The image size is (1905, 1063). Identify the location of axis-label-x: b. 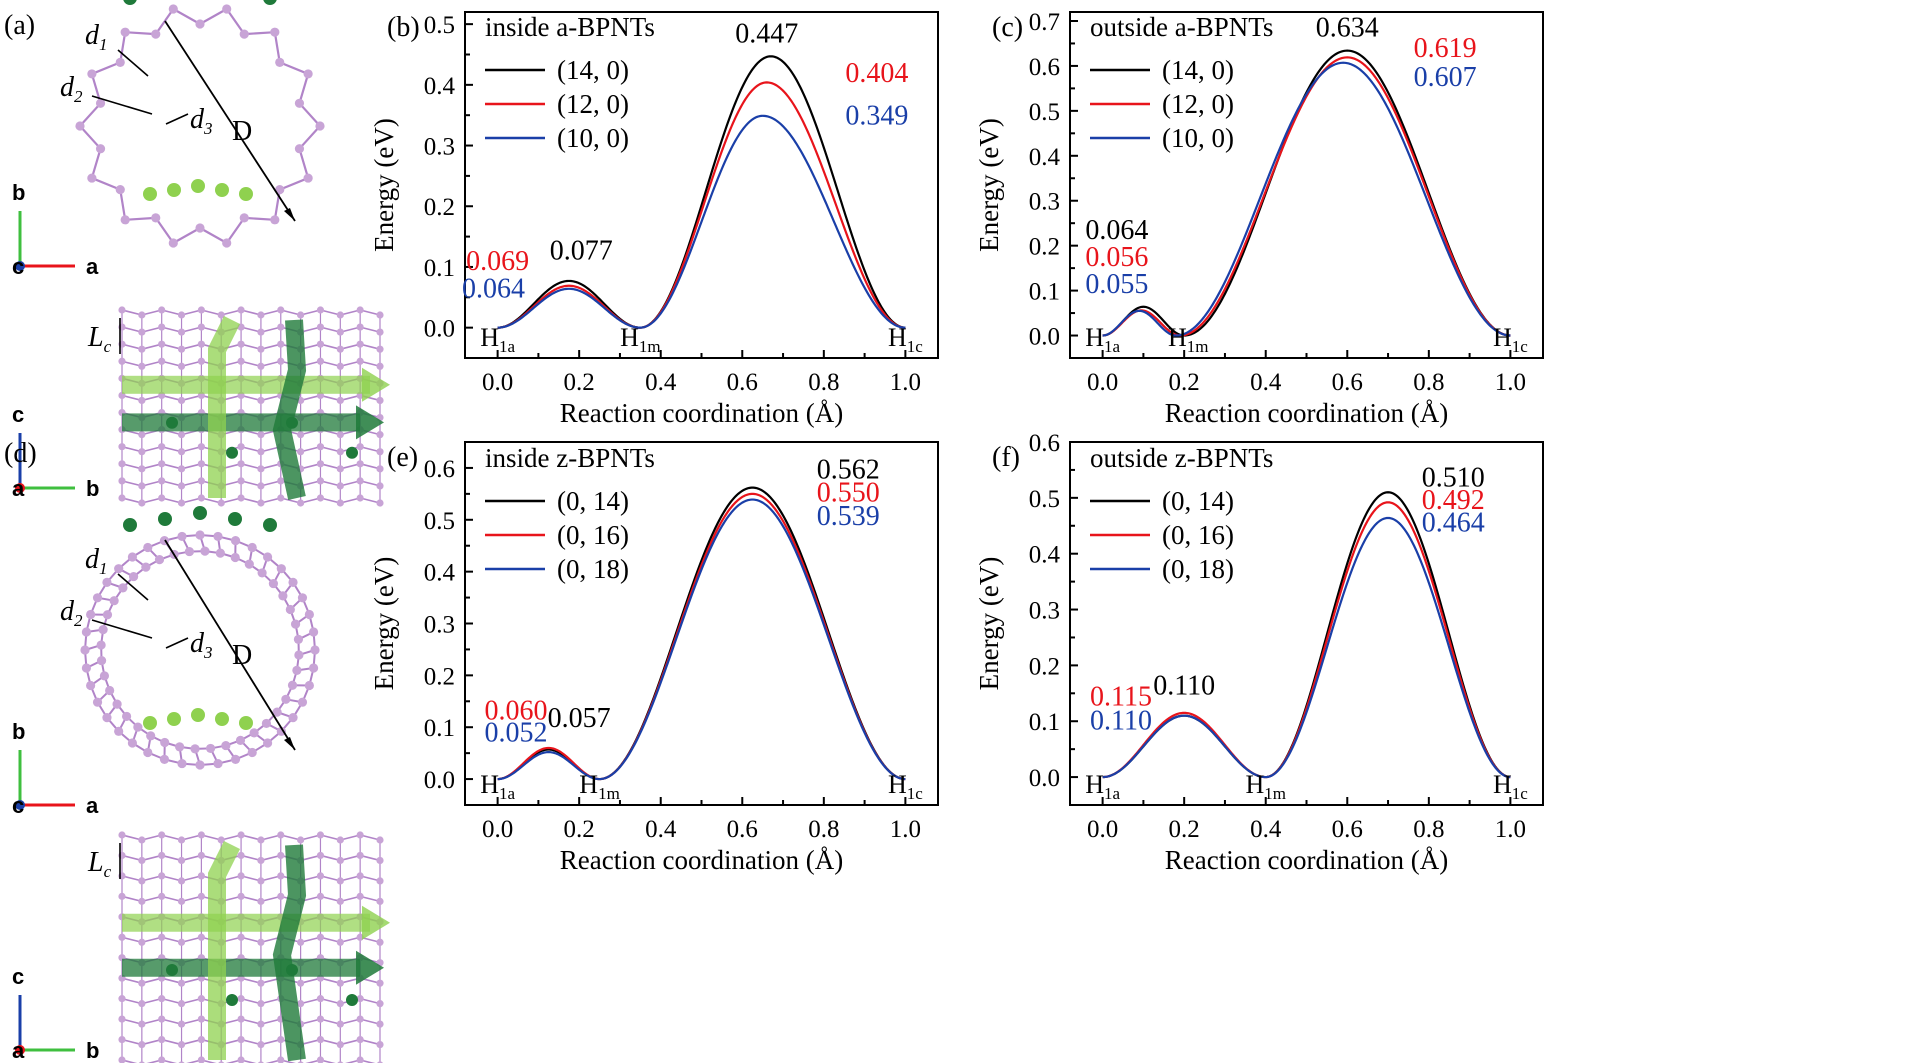
(92, 488).